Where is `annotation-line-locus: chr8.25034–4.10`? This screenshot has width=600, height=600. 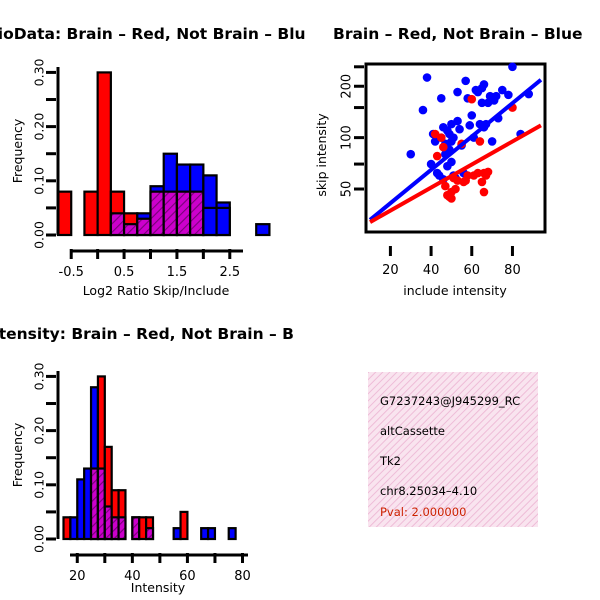
annotation-line-locus: chr8.25034–4.10 is located at coordinates (429, 491).